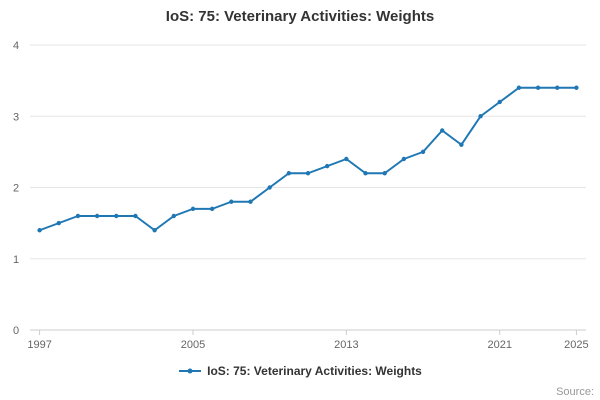  Describe the element at coordinates (576, 345) in the screenshot. I see `x-tick-label: 2025` at that location.